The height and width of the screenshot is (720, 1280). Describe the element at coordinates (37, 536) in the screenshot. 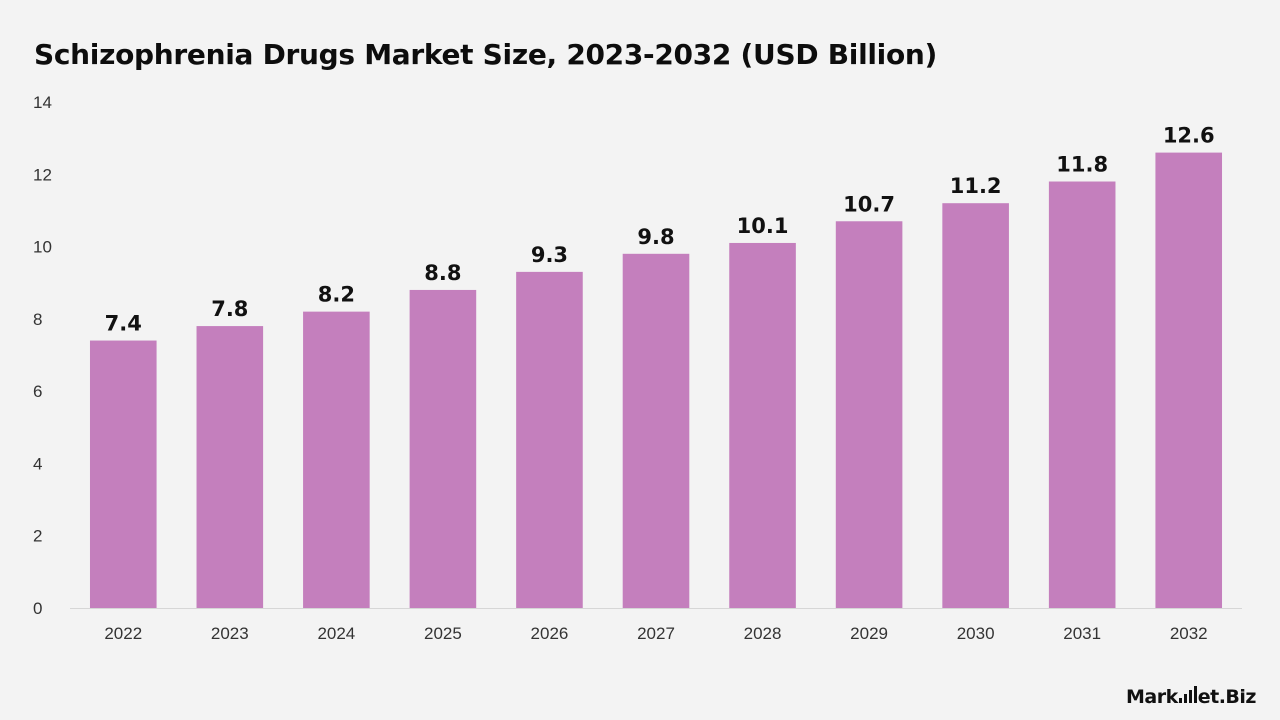

I see `y-tick-label: 2` at that location.